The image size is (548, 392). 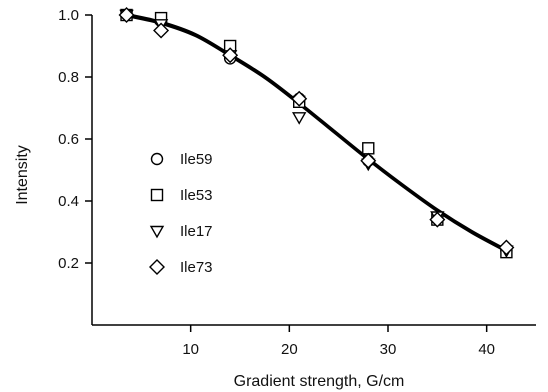 What do you see at coordinates (319, 381) in the screenshot?
I see `x-axis-label: Gradient strength, G/cm` at bounding box center [319, 381].